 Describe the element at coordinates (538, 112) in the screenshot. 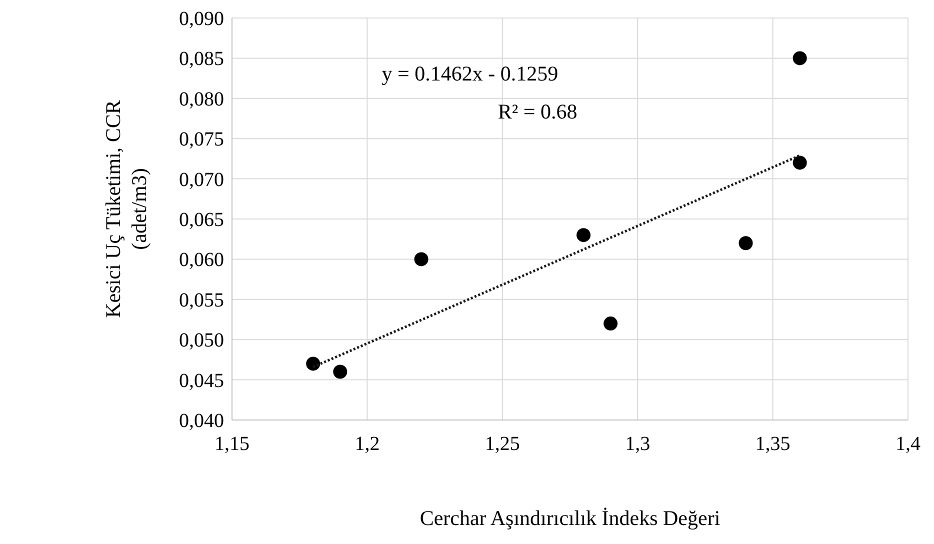

I see `annotation: R² = 0.68` at that location.